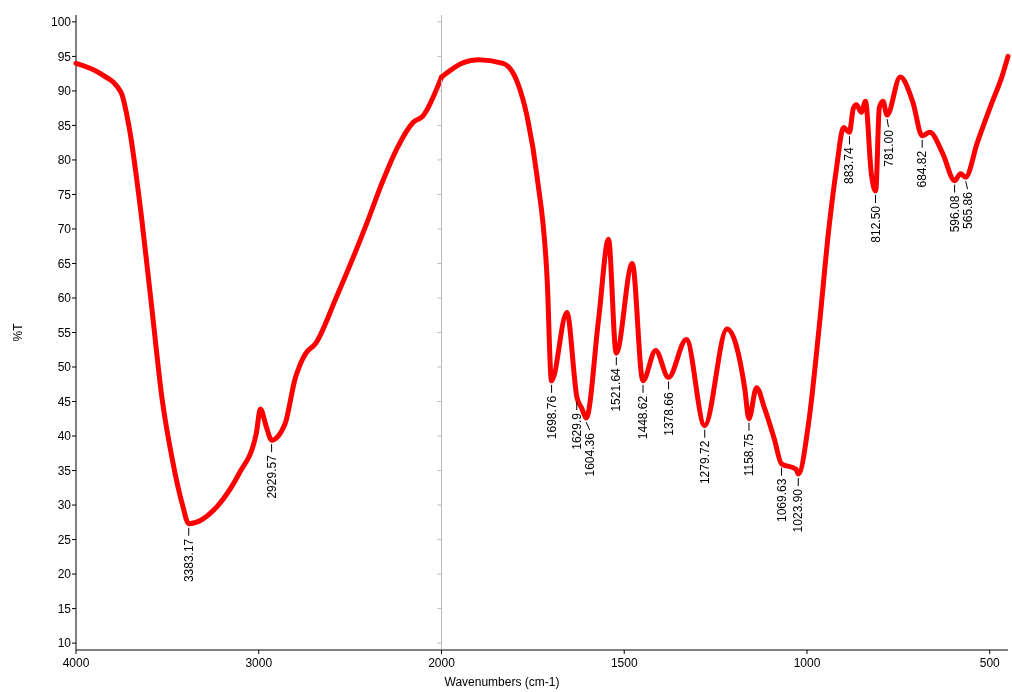  I want to click on y-tick-label: 25, so click(64, 539).